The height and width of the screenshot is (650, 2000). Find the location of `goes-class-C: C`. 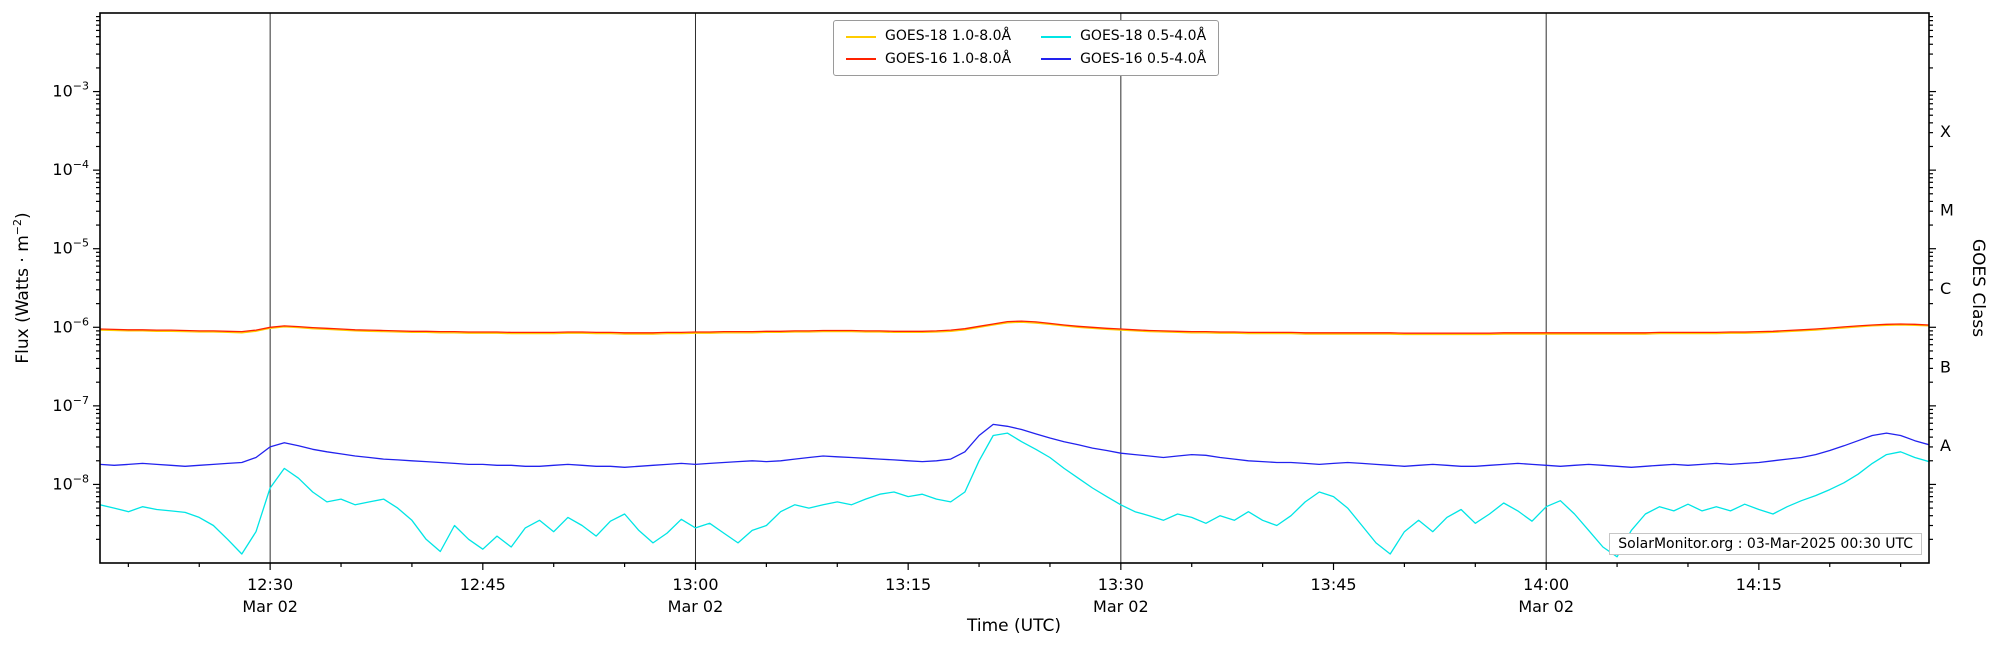

goes-class-C: C is located at coordinates (1945, 288).